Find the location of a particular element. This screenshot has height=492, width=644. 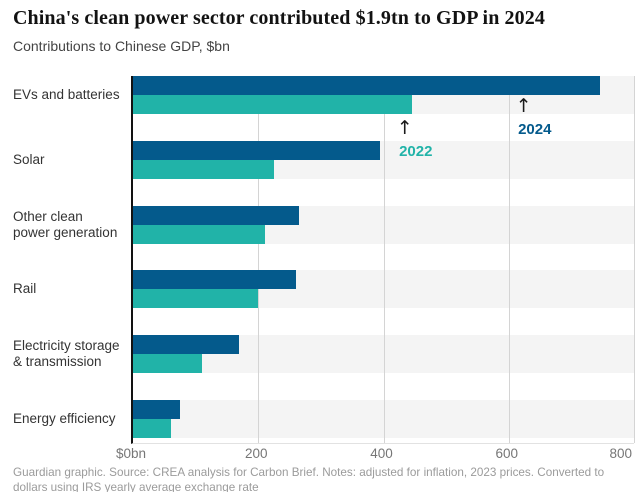

category-label-3: Other clean power generation is located at coordinates (65, 224).